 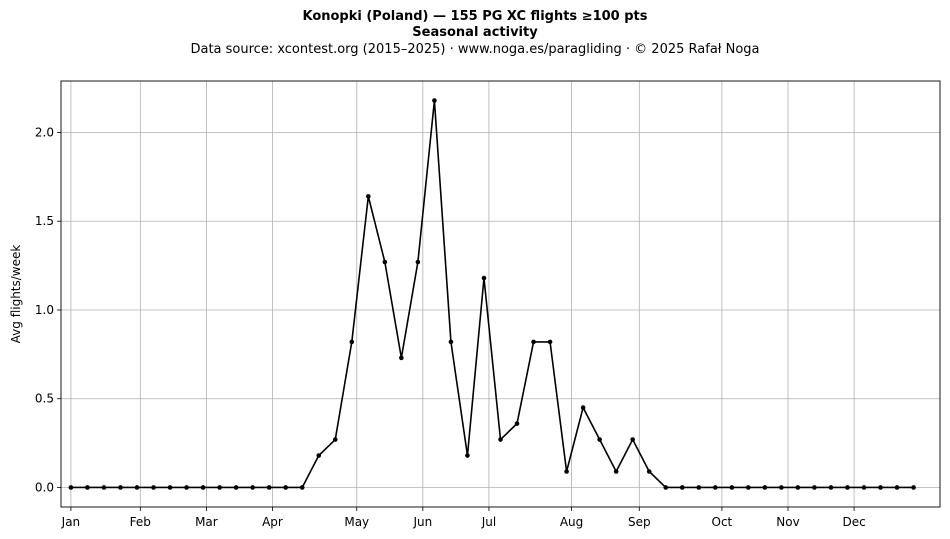 What do you see at coordinates (206, 522) in the screenshot?
I see `x-tick-label: Mar` at bounding box center [206, 522].